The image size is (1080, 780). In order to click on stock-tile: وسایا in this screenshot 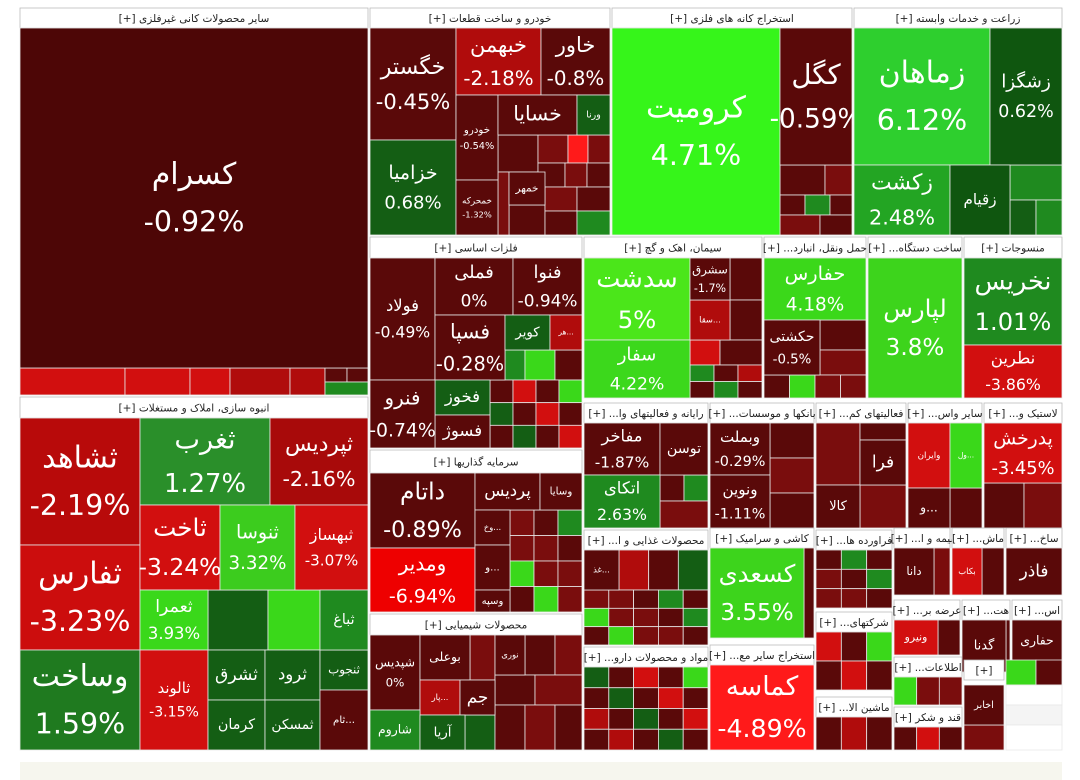, I will do `click(561, 491)`.